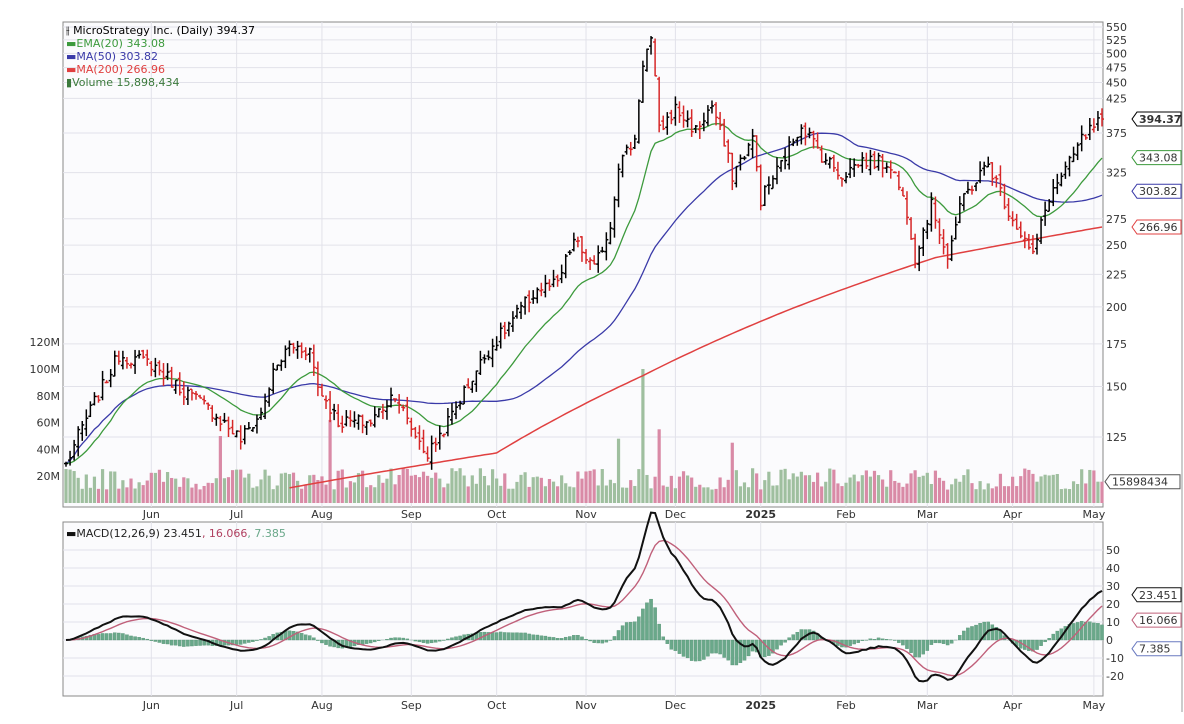 This screenshot has height=724, width=1184. I want to click on volume-tick-label: 40M, so click(49, 449).